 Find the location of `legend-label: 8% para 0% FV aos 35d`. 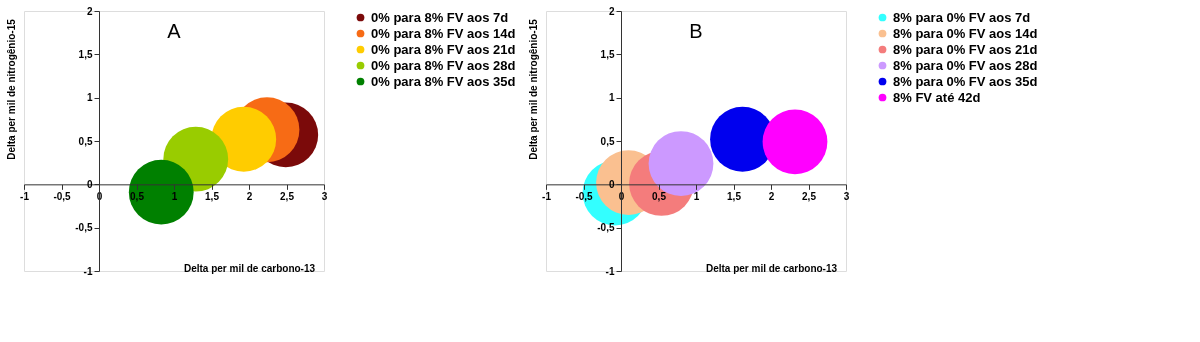

legend-label: 8% para 0% FV aos 35d is located at coordinates (965, 81).